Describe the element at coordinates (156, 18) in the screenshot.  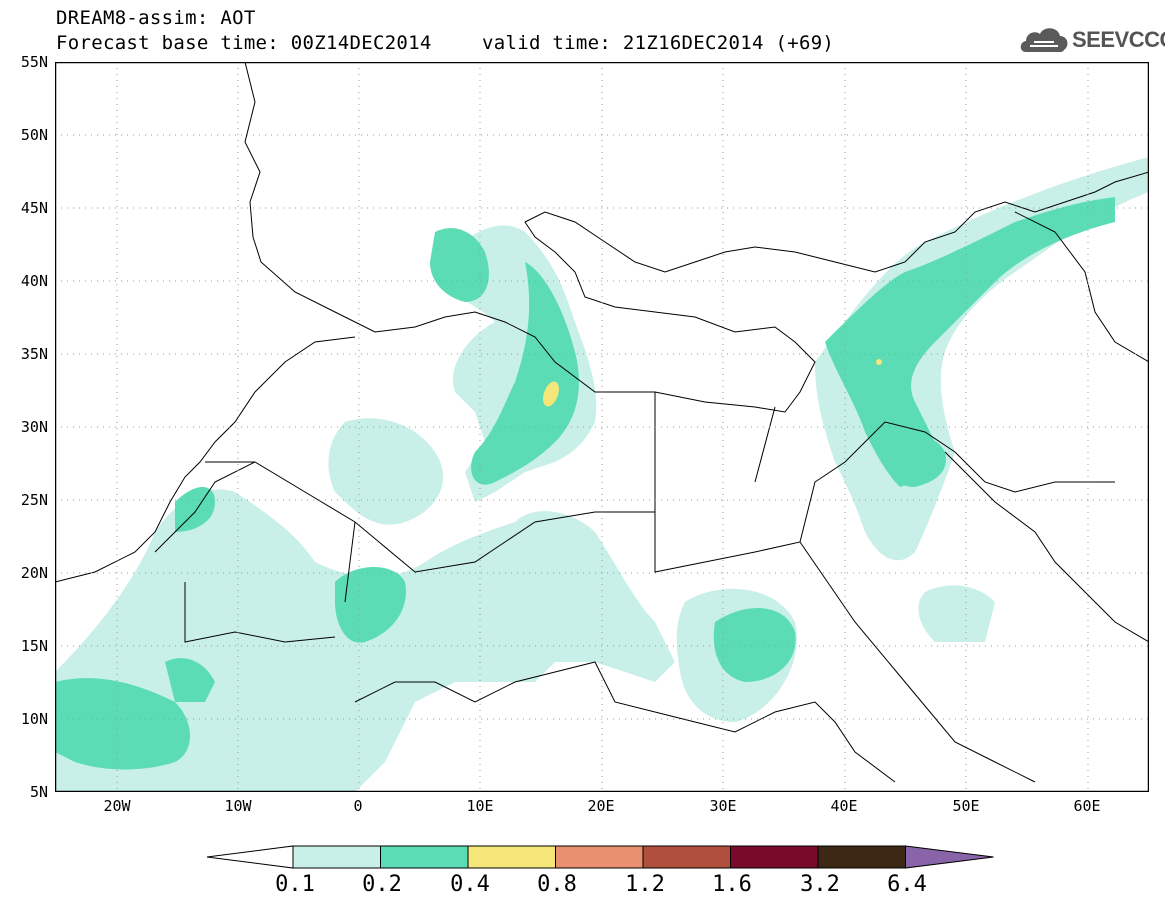
I see `chart-title: DREAM8-assim: AOT` at that location.